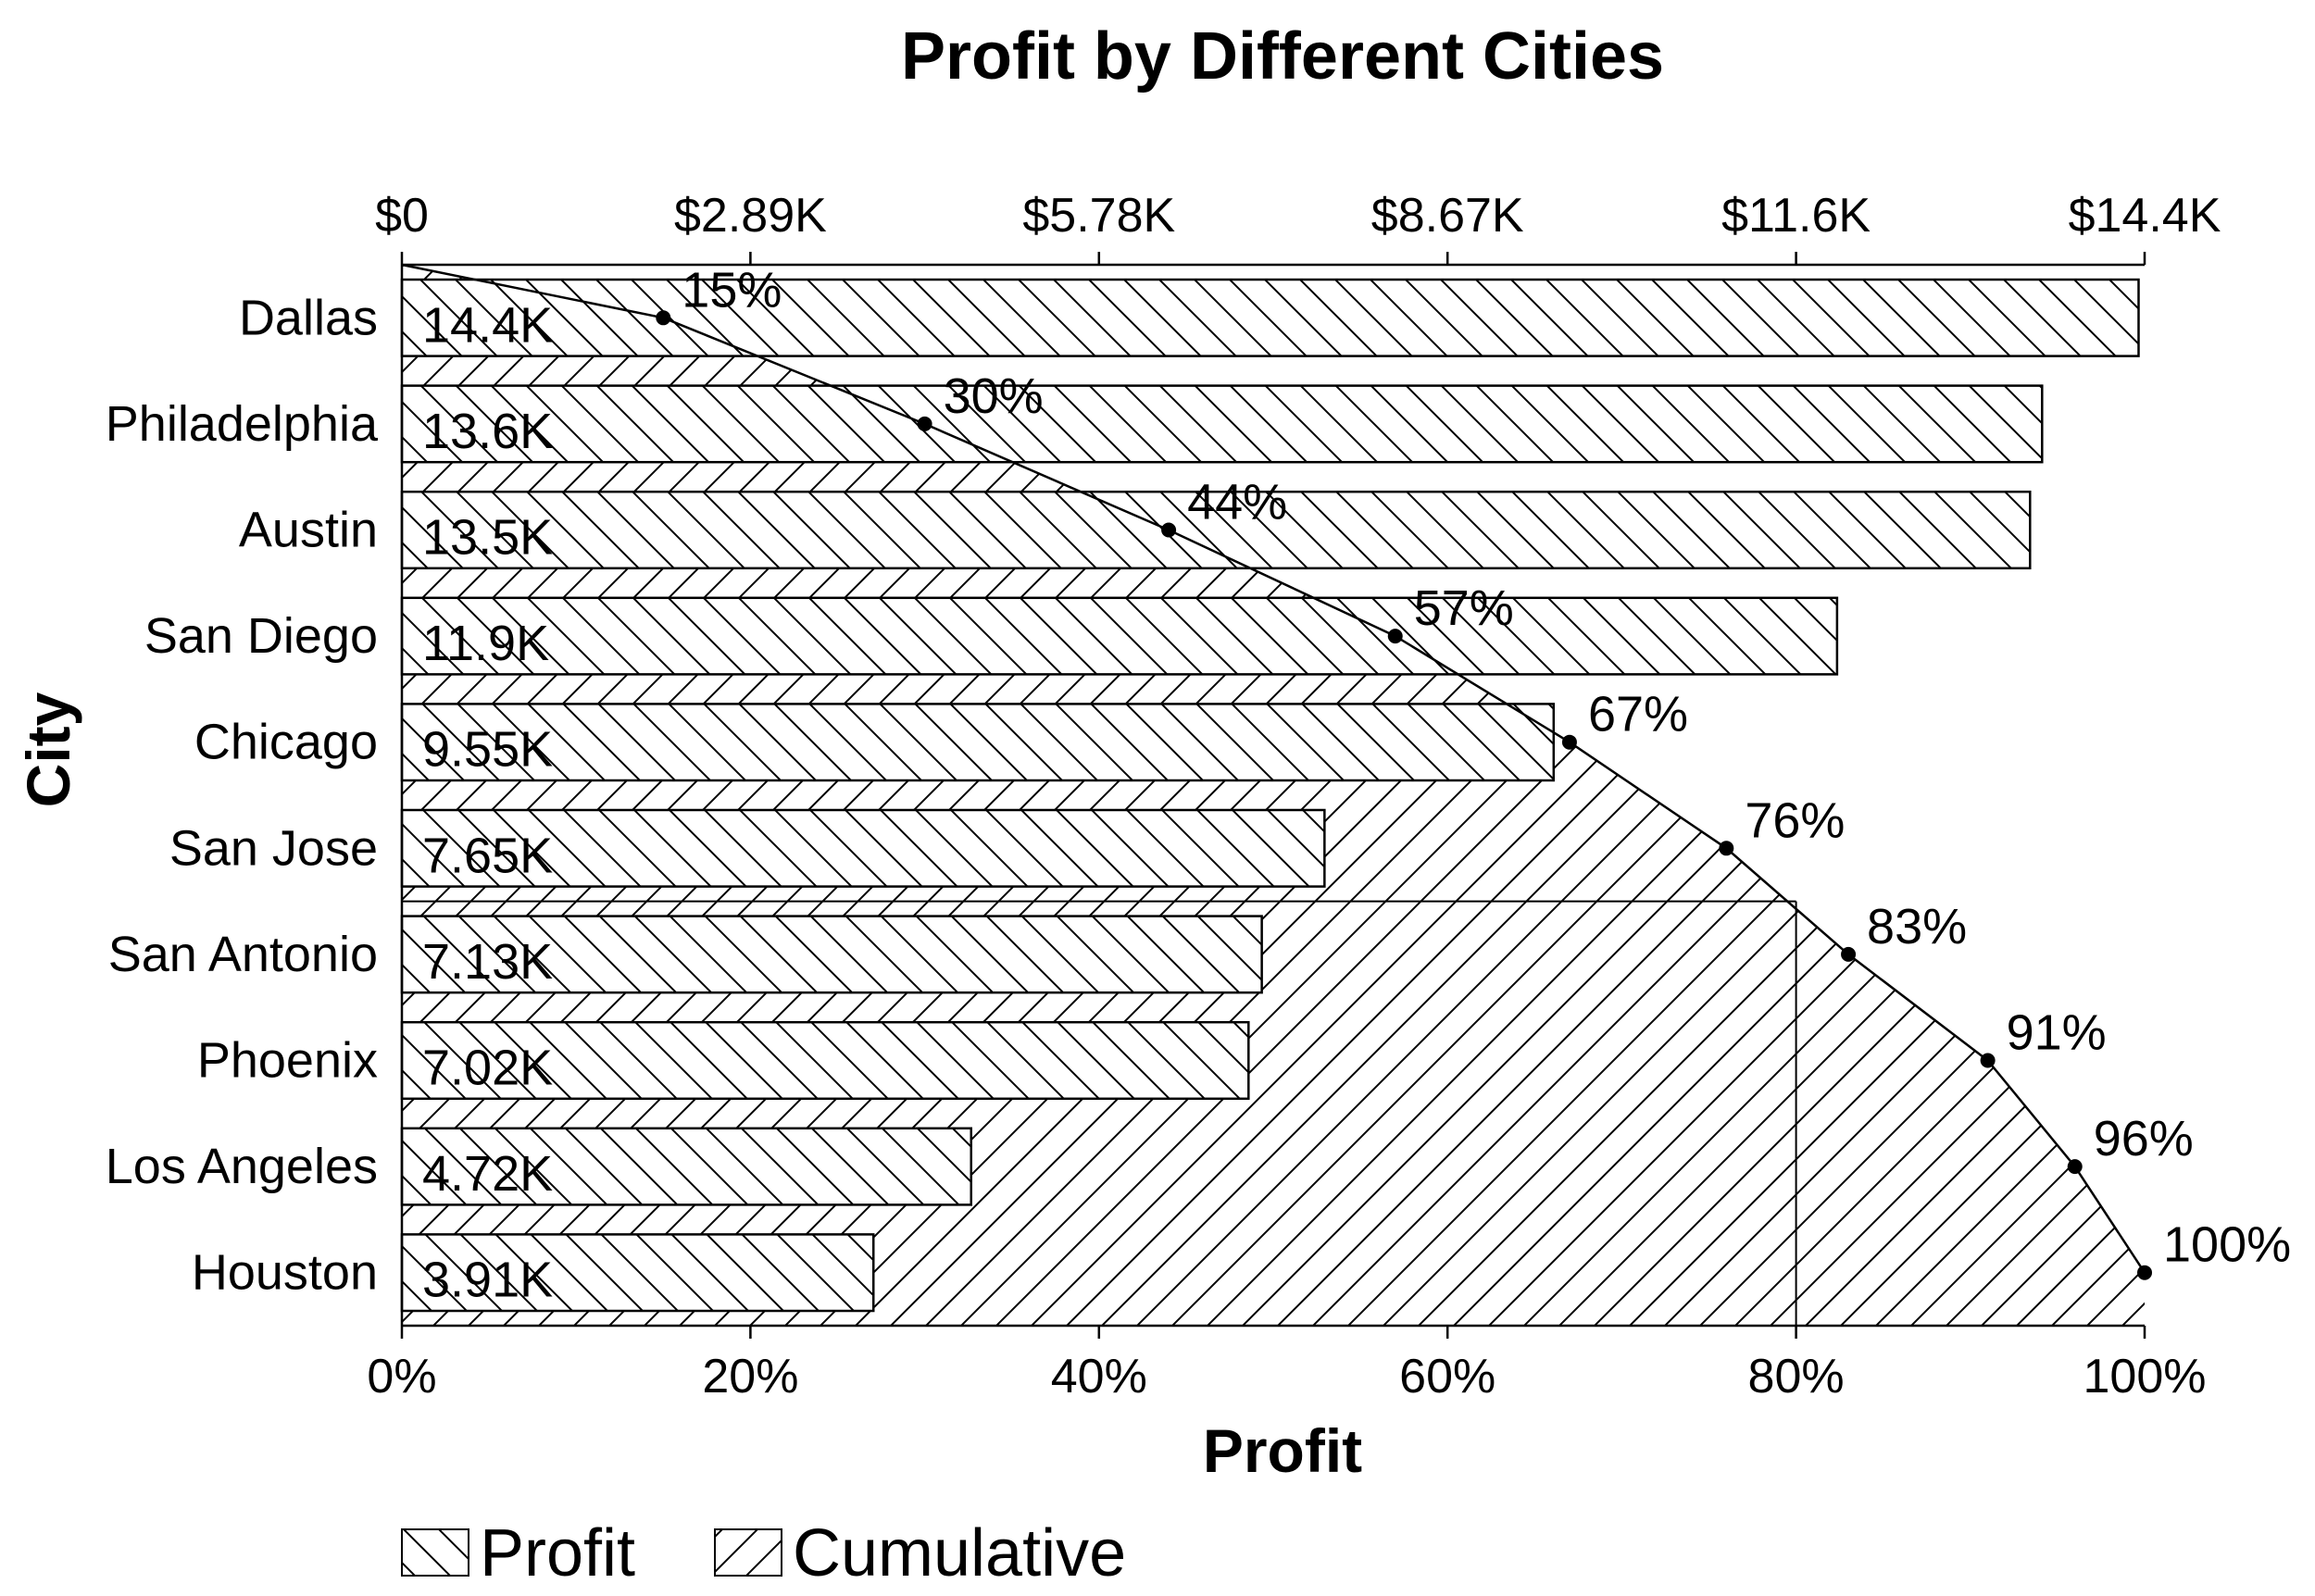 The width and height of the screenshot is (2315, 1596). What do you see at coordinates (748, 1552) in the screenshot?
I see `legend-swatch-cumulative` at bounding box center [748, 1552].